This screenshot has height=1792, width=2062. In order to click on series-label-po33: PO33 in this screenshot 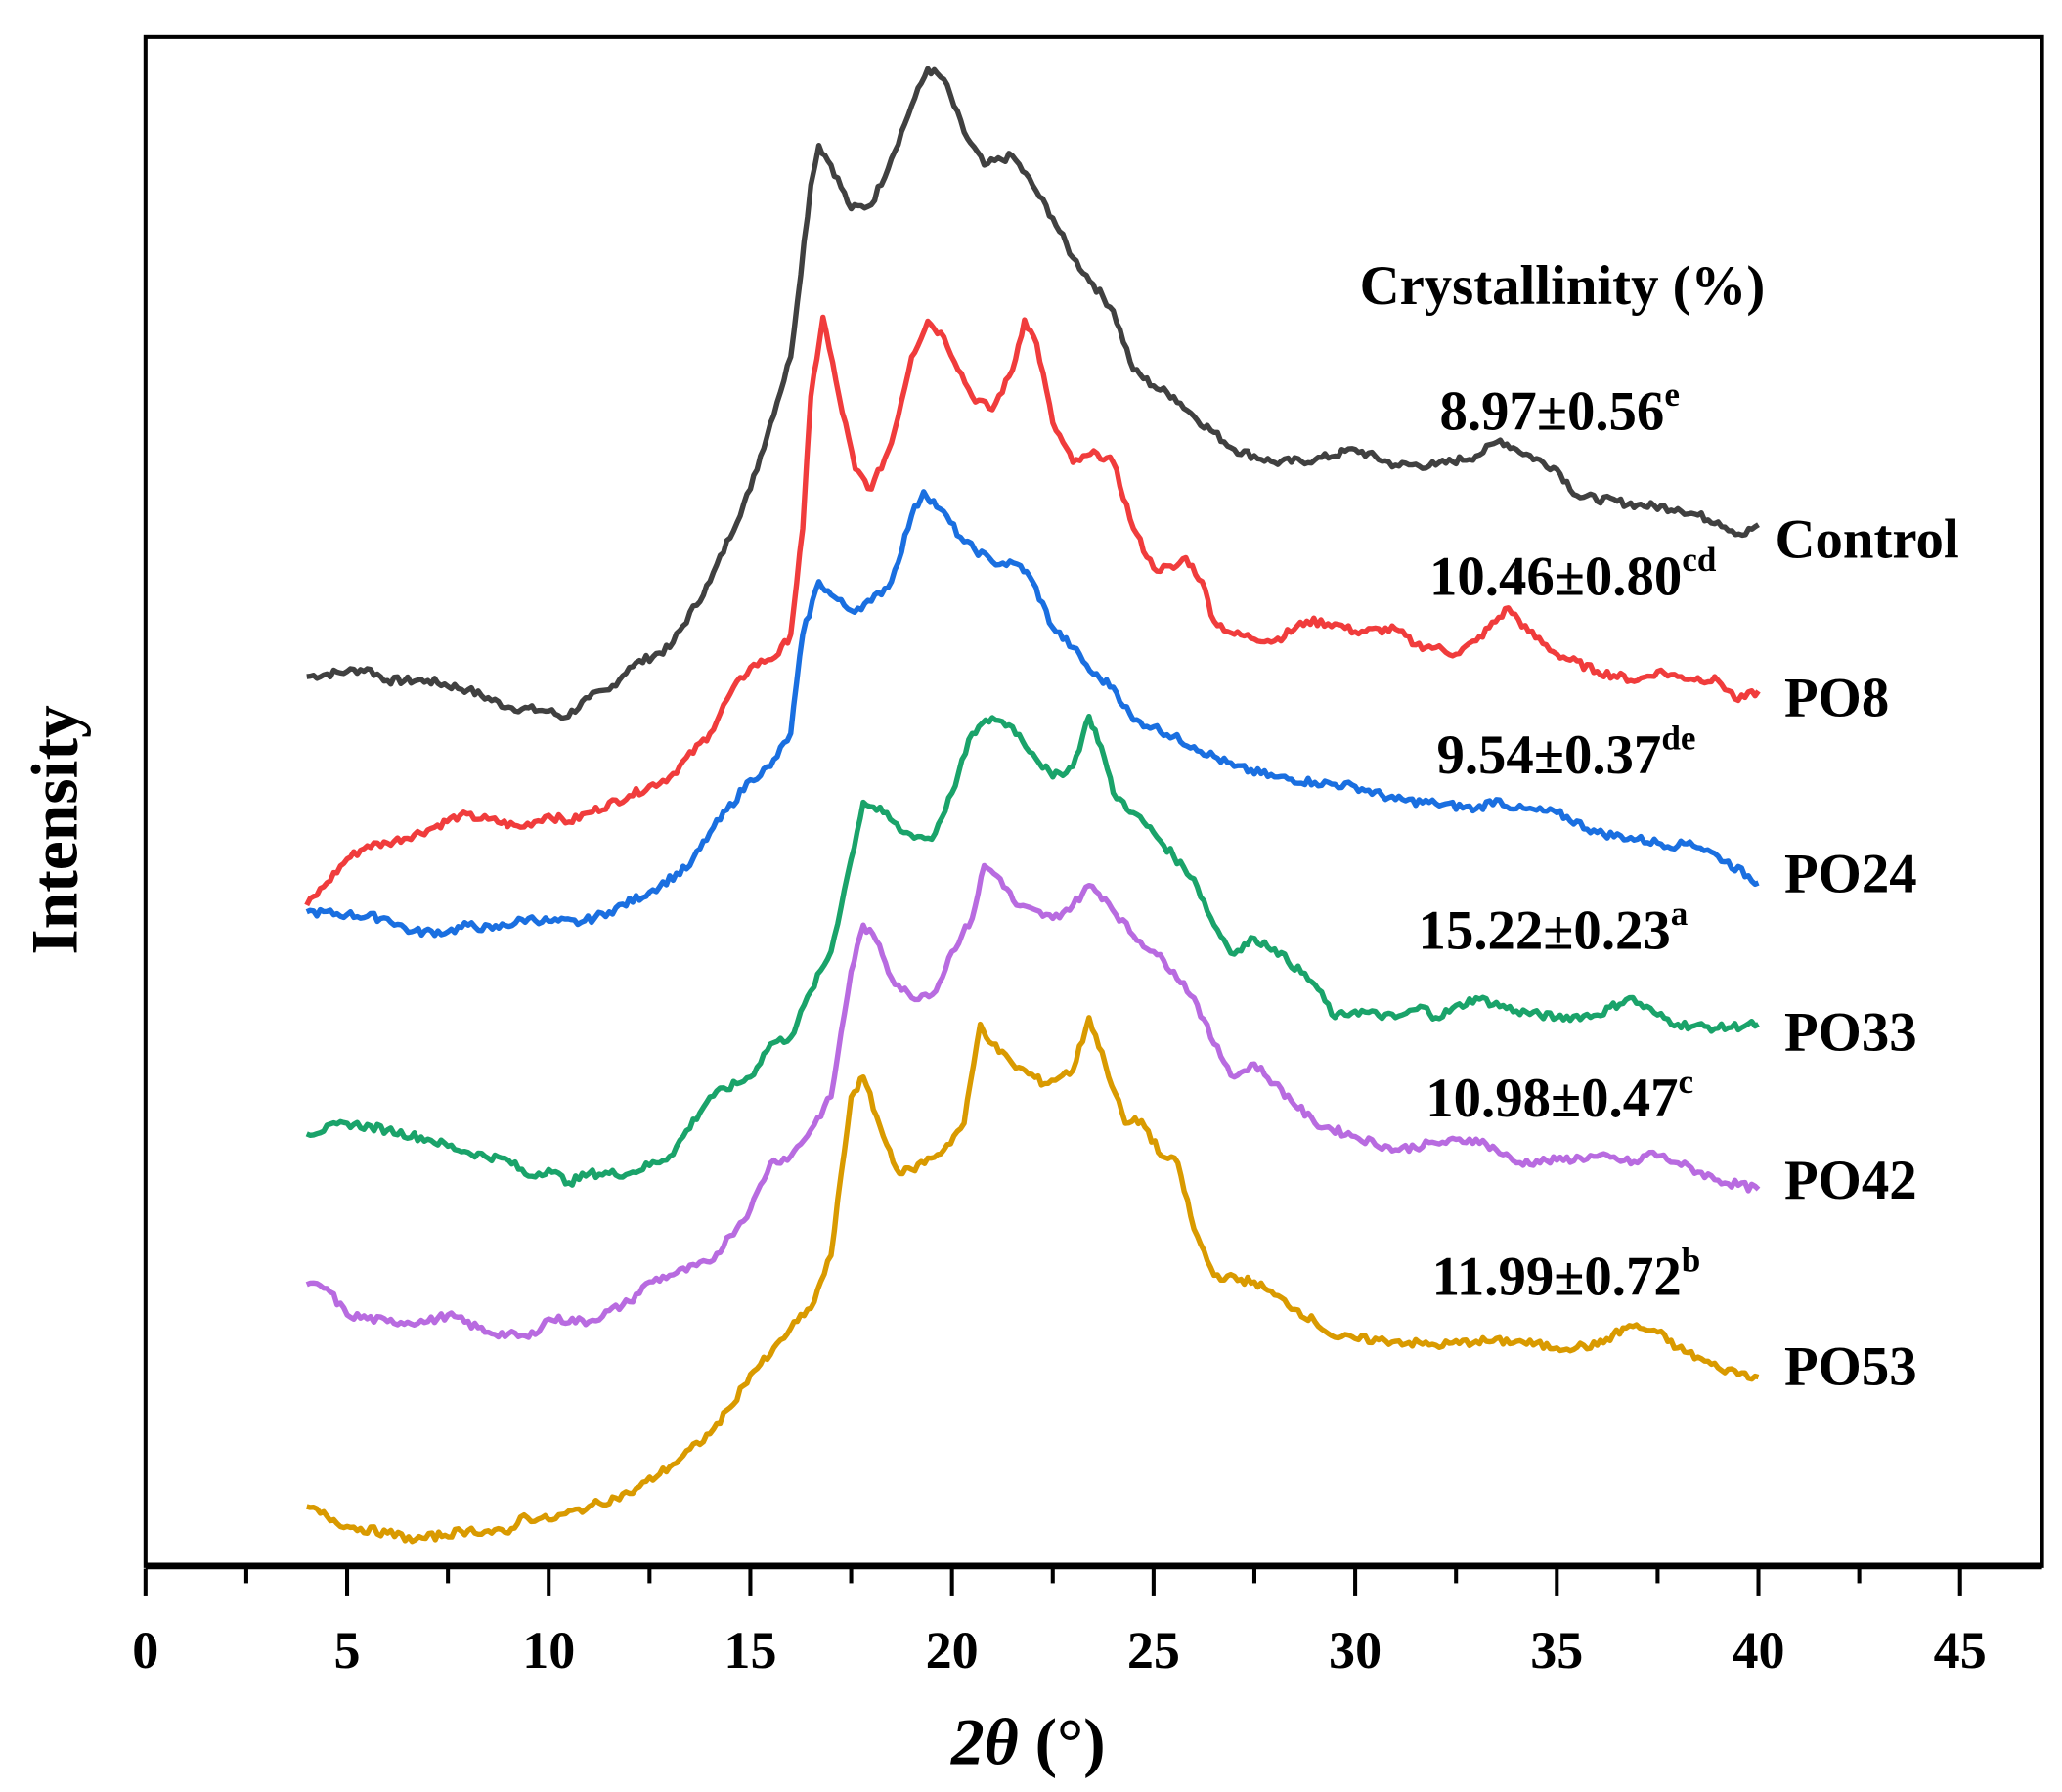, I will do `click(1851, 1033)`.